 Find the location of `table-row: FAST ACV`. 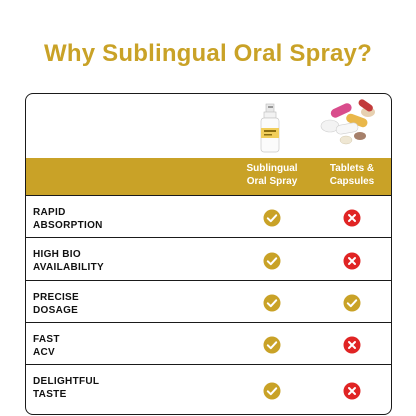

table-row: FAST ACV is located at coordinates (208, 343).